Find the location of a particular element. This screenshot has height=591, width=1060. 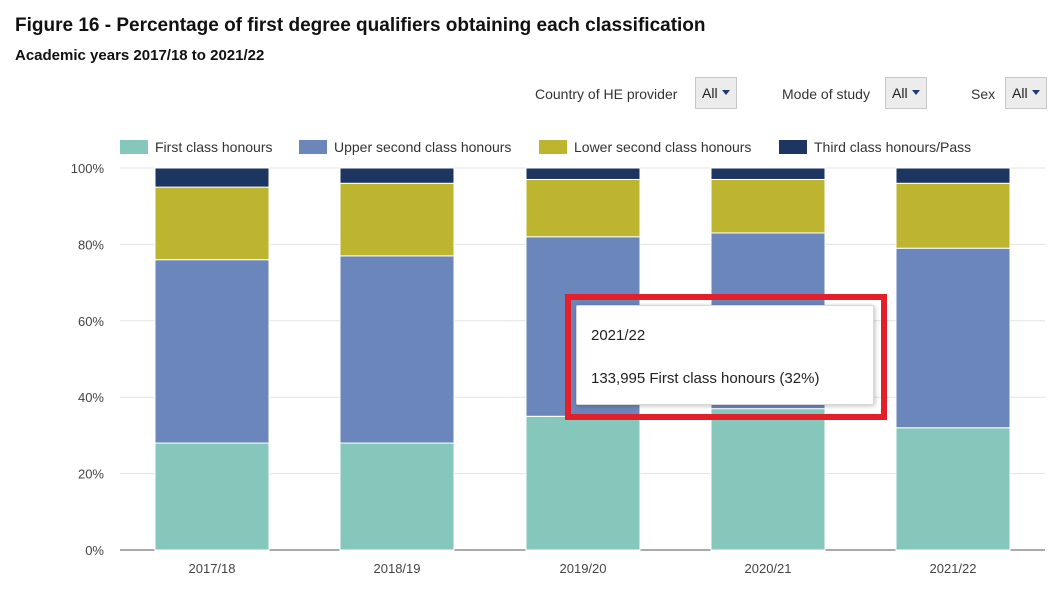

filter-label-sex: Sex is located at coordinates (983, 94).